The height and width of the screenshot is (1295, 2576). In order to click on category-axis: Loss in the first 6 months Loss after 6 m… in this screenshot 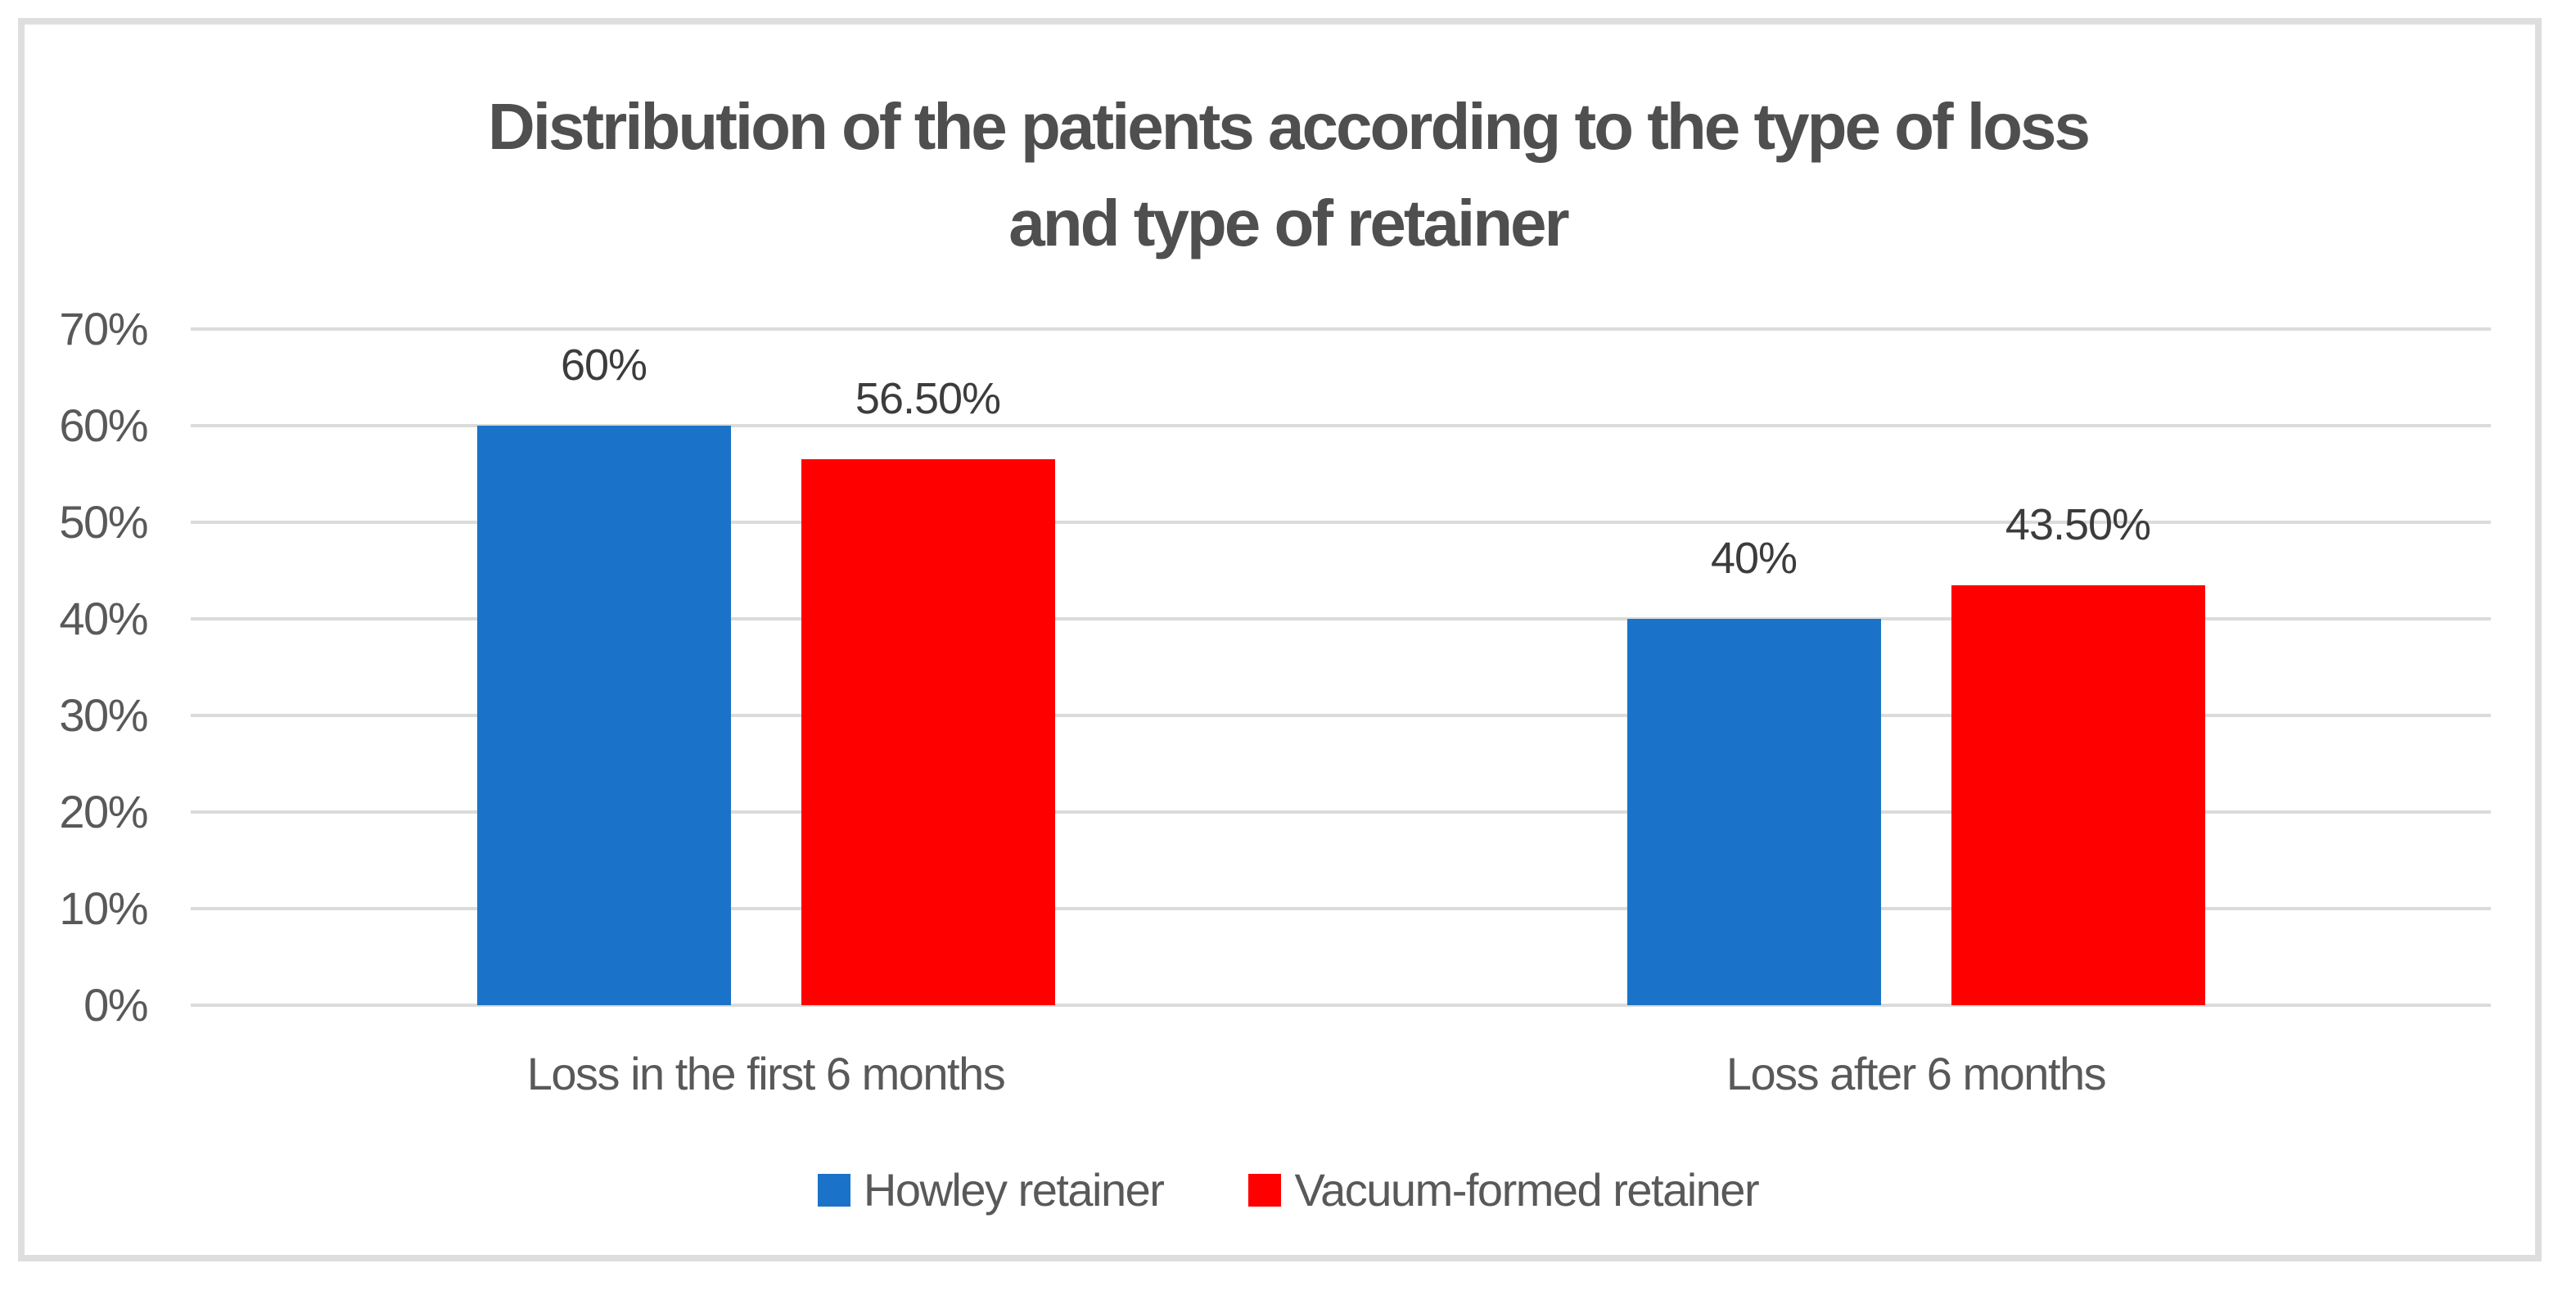, I will do `click(1341, 1074)`.